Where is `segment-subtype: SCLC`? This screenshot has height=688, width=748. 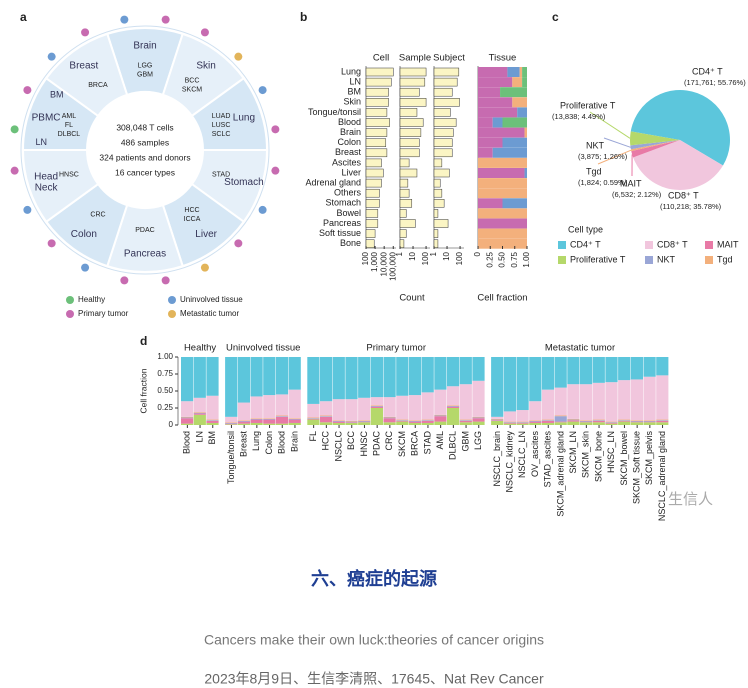 segment-subtype: SCLC is located at coordinates (221, 134).